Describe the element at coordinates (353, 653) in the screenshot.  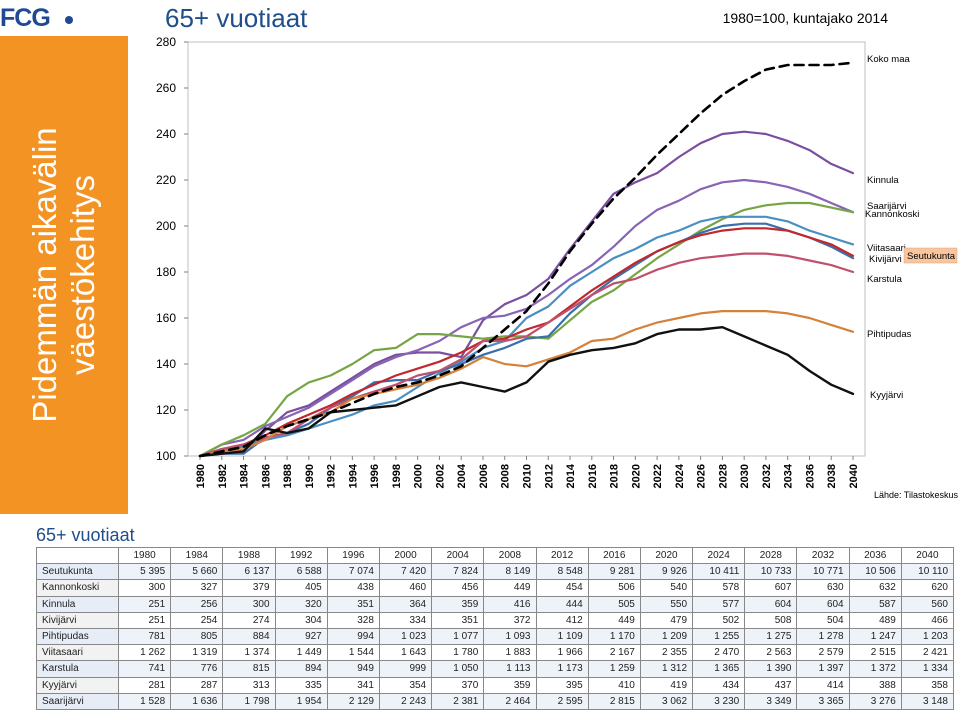
I see `table-cell: 1 544` at that location.